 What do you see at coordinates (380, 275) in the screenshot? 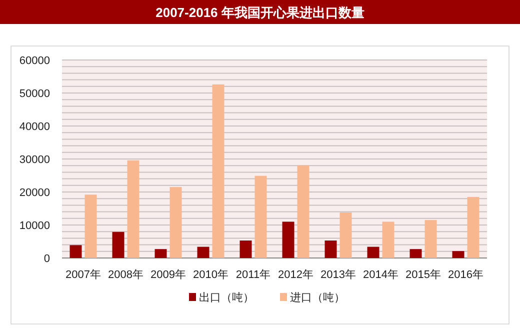
I see `x-tick-label: 2014年` at bounding box center [380, 275].